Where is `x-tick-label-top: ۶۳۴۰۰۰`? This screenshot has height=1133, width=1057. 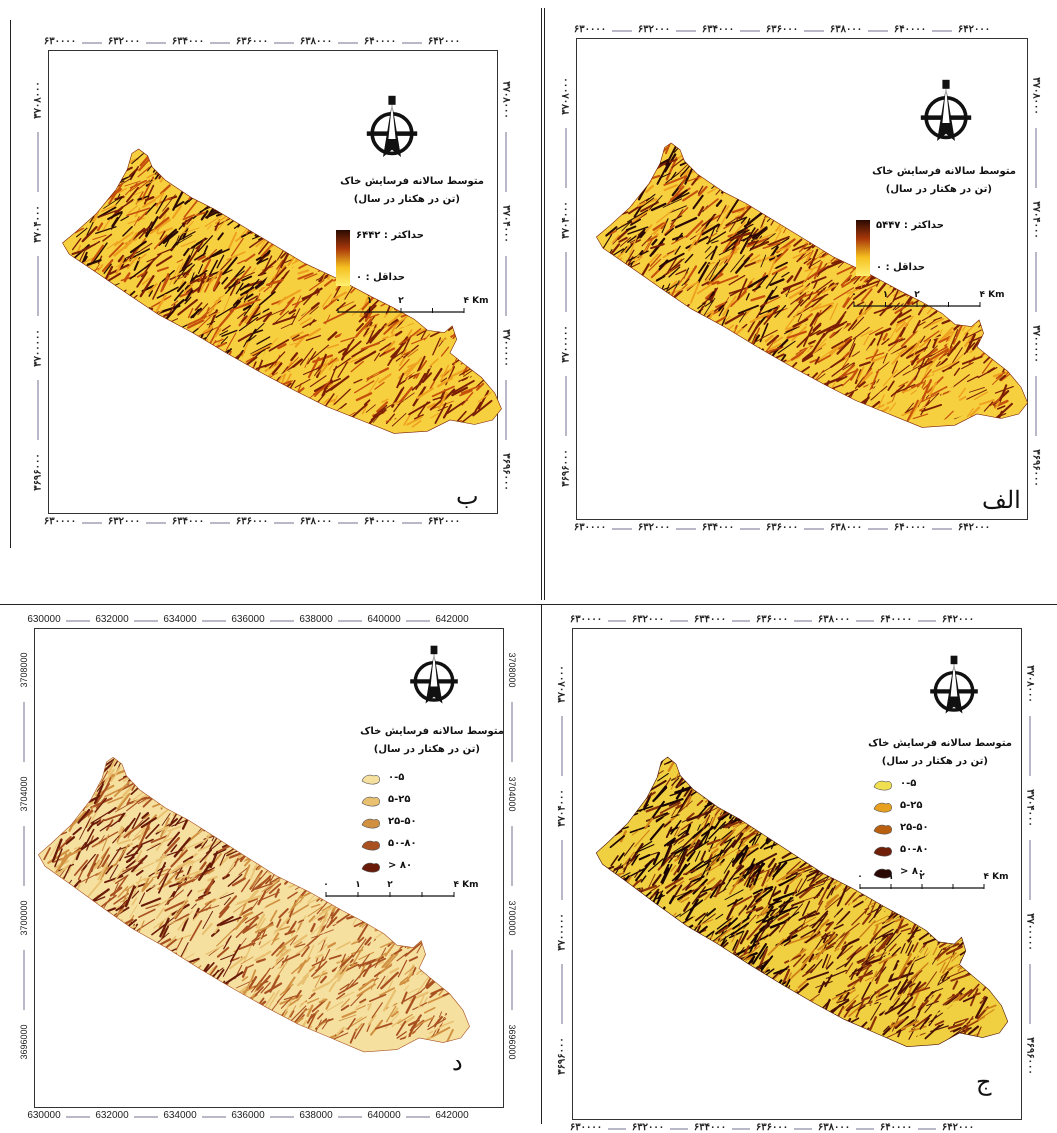 x-tick-label-top: ۶۳۴۰۰۰ is located at coordinates (188, 41).